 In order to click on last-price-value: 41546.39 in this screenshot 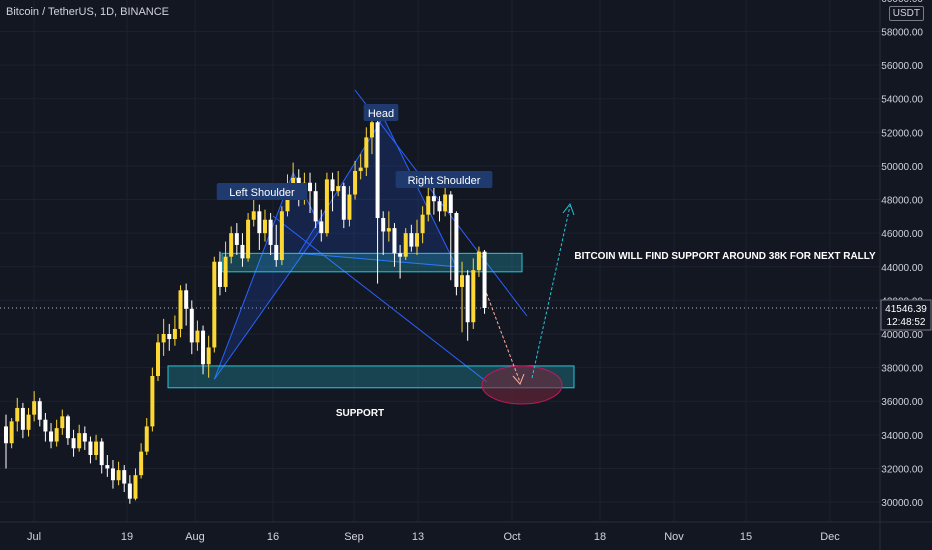, I will do `click(906, 309)`.